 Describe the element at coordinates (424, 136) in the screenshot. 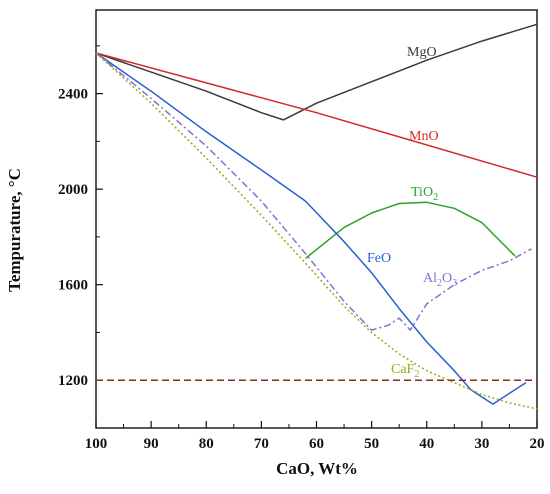

I see `series-label-mno: MnO` at that location.